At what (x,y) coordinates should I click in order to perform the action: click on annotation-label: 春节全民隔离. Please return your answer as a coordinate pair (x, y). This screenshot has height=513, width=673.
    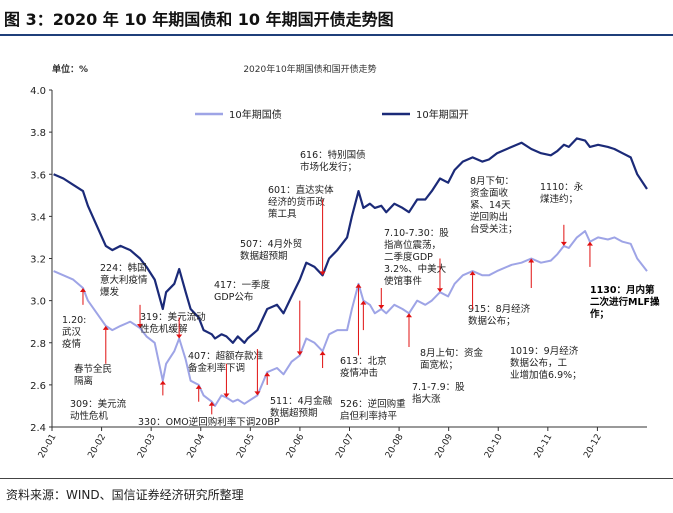
    Looking at the image, I should click on (93, 375).